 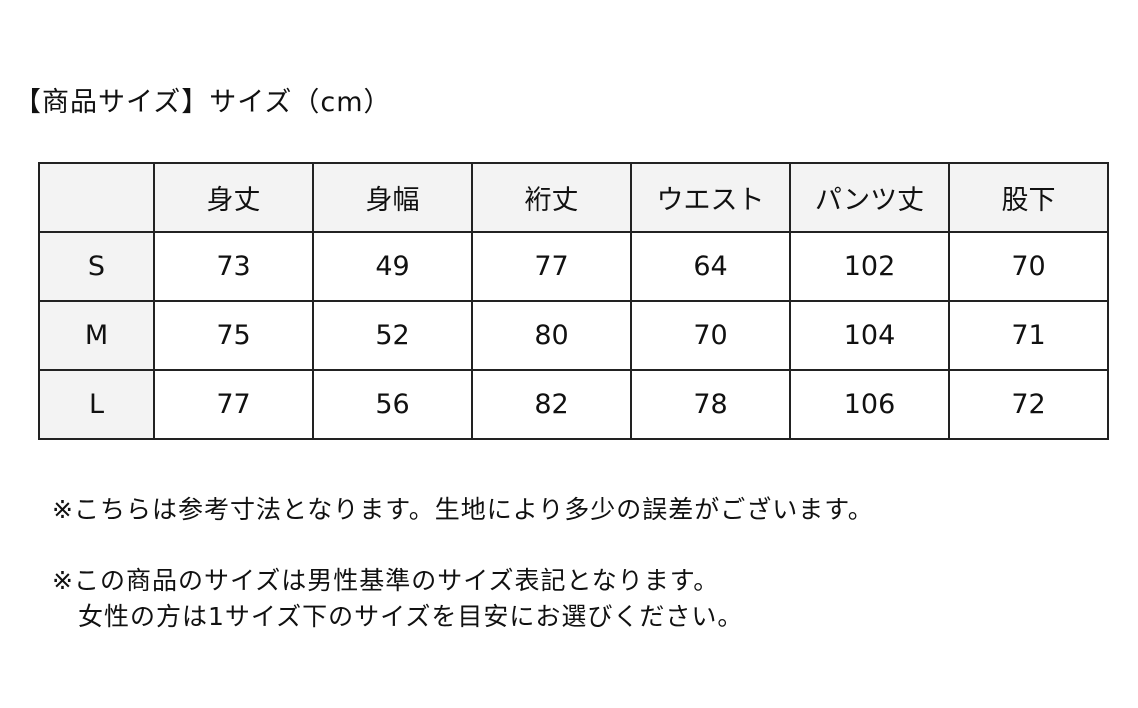 I want to click on table-cell: 82, so click(x=551, y=404).